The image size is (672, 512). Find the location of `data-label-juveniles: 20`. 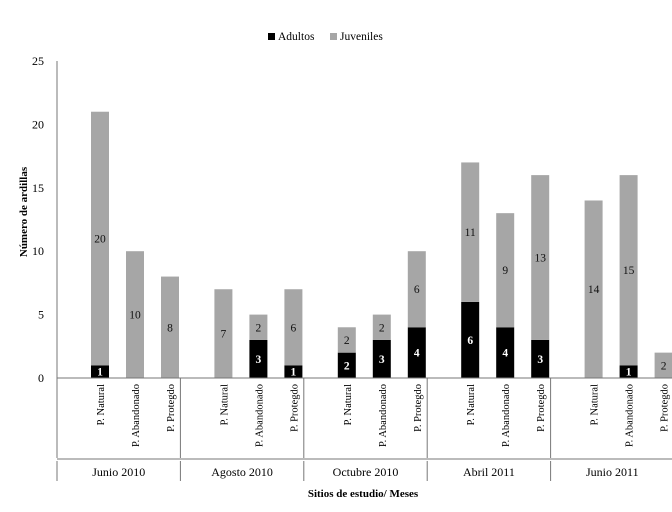

data-label-juveniles: 20 is located at coordinates (100, 240).